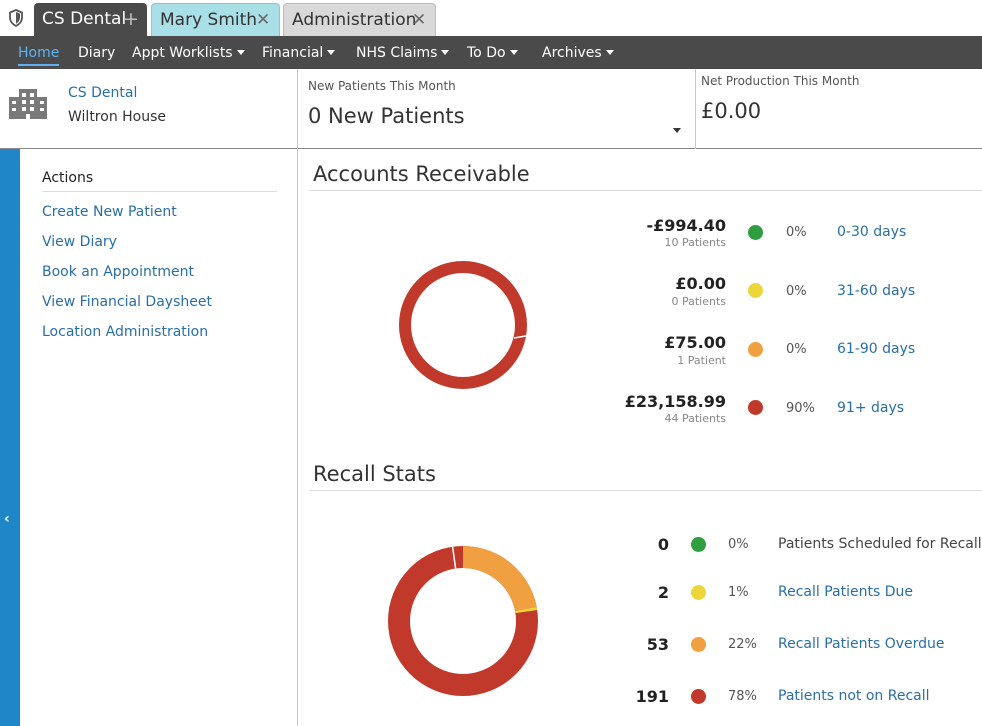 The width and height of the screenshot is (982, 726). Describe the element at coordinates (79, 242) in the screenshot. I see `view-diary-link: View Diary` at that location.